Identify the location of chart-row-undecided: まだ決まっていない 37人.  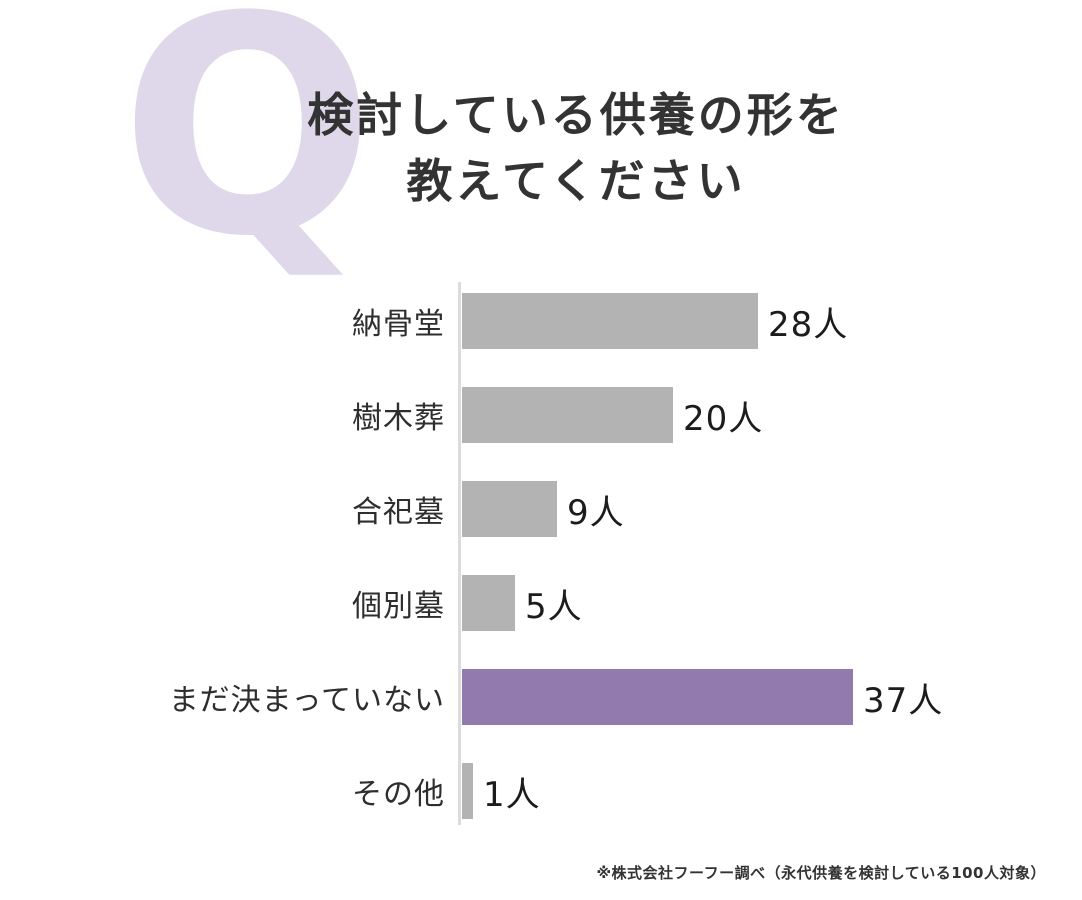
(541, 697).